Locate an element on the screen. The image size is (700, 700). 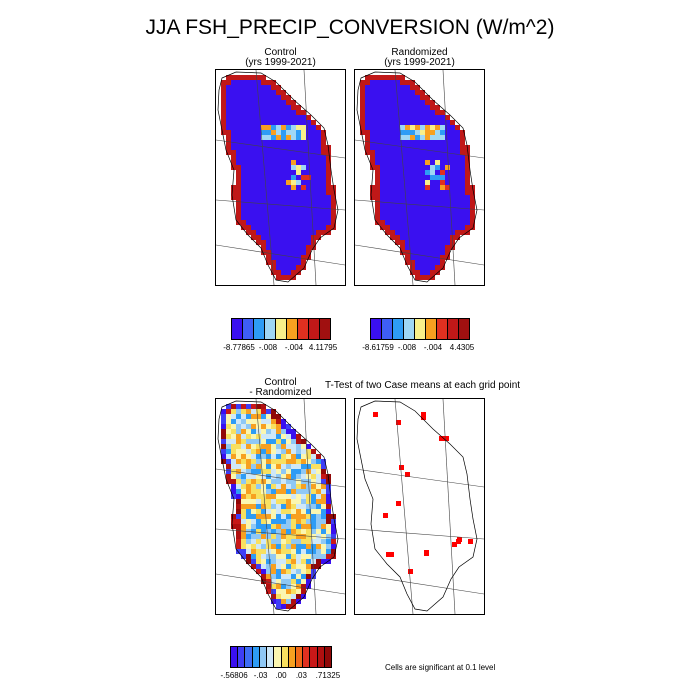
randomized-colorbar-label: -.008 is located at coordinates (407, 347).